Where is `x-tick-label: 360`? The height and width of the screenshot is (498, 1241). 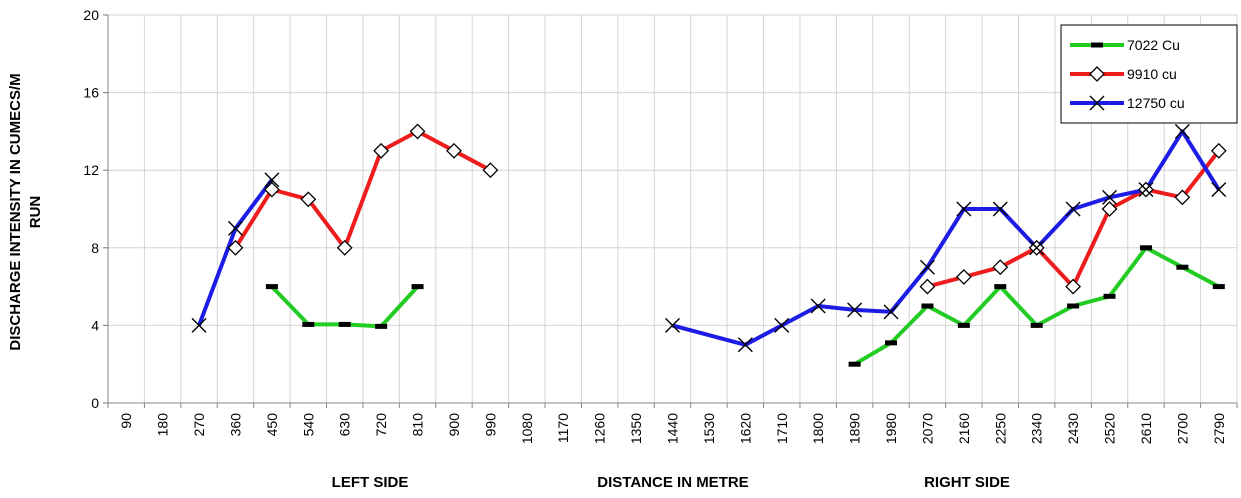
x-tick-label: 360 is located at coordinates (235, 425).